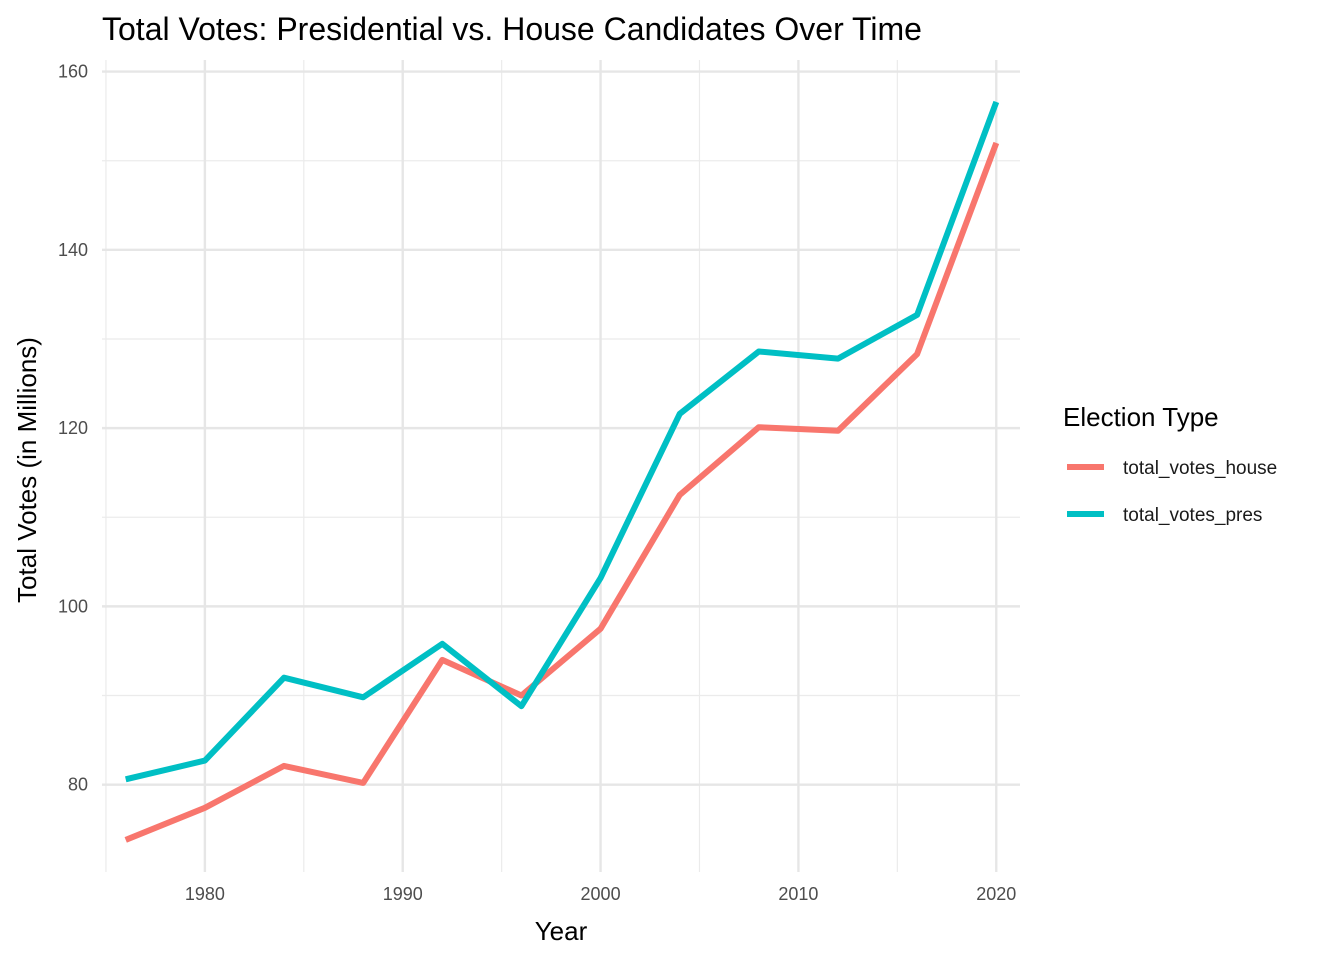  I want to click on x-tick-label: 2020, so click(996, 894).